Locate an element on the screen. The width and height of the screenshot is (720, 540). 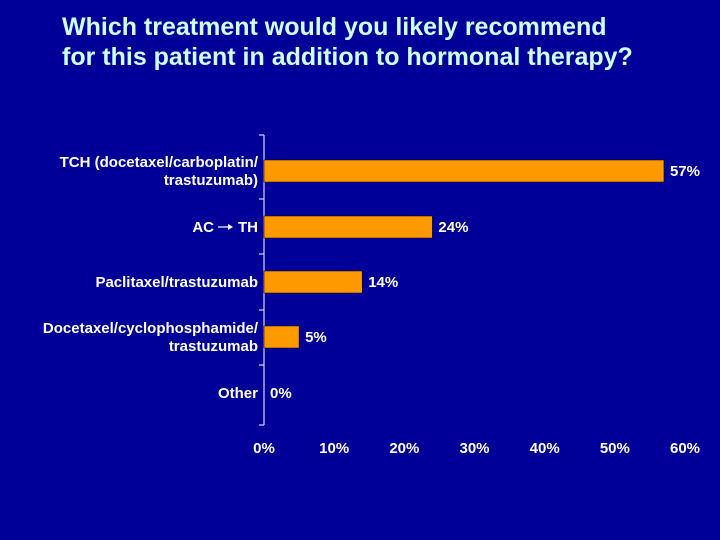
category-label: trastuzumab) is located at coordinates (211, 180).